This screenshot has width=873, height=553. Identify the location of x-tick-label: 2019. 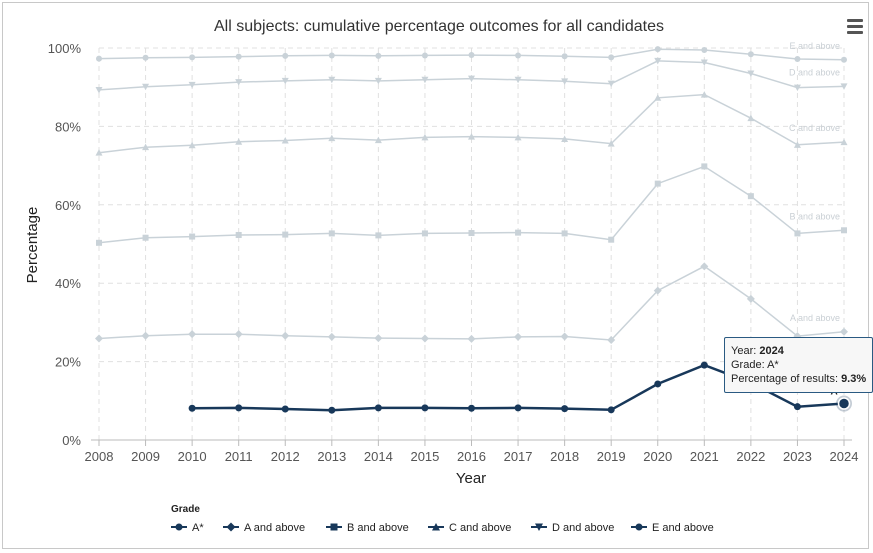
(611, 456).